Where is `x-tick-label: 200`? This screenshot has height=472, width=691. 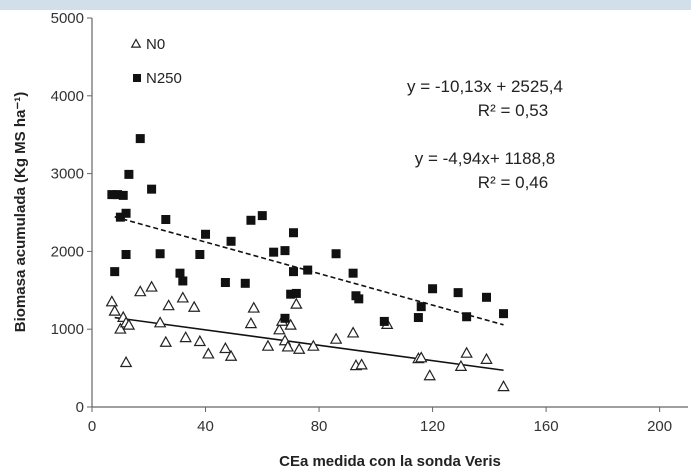
x-tick-label: 200 is located at coordinates (659, 426).